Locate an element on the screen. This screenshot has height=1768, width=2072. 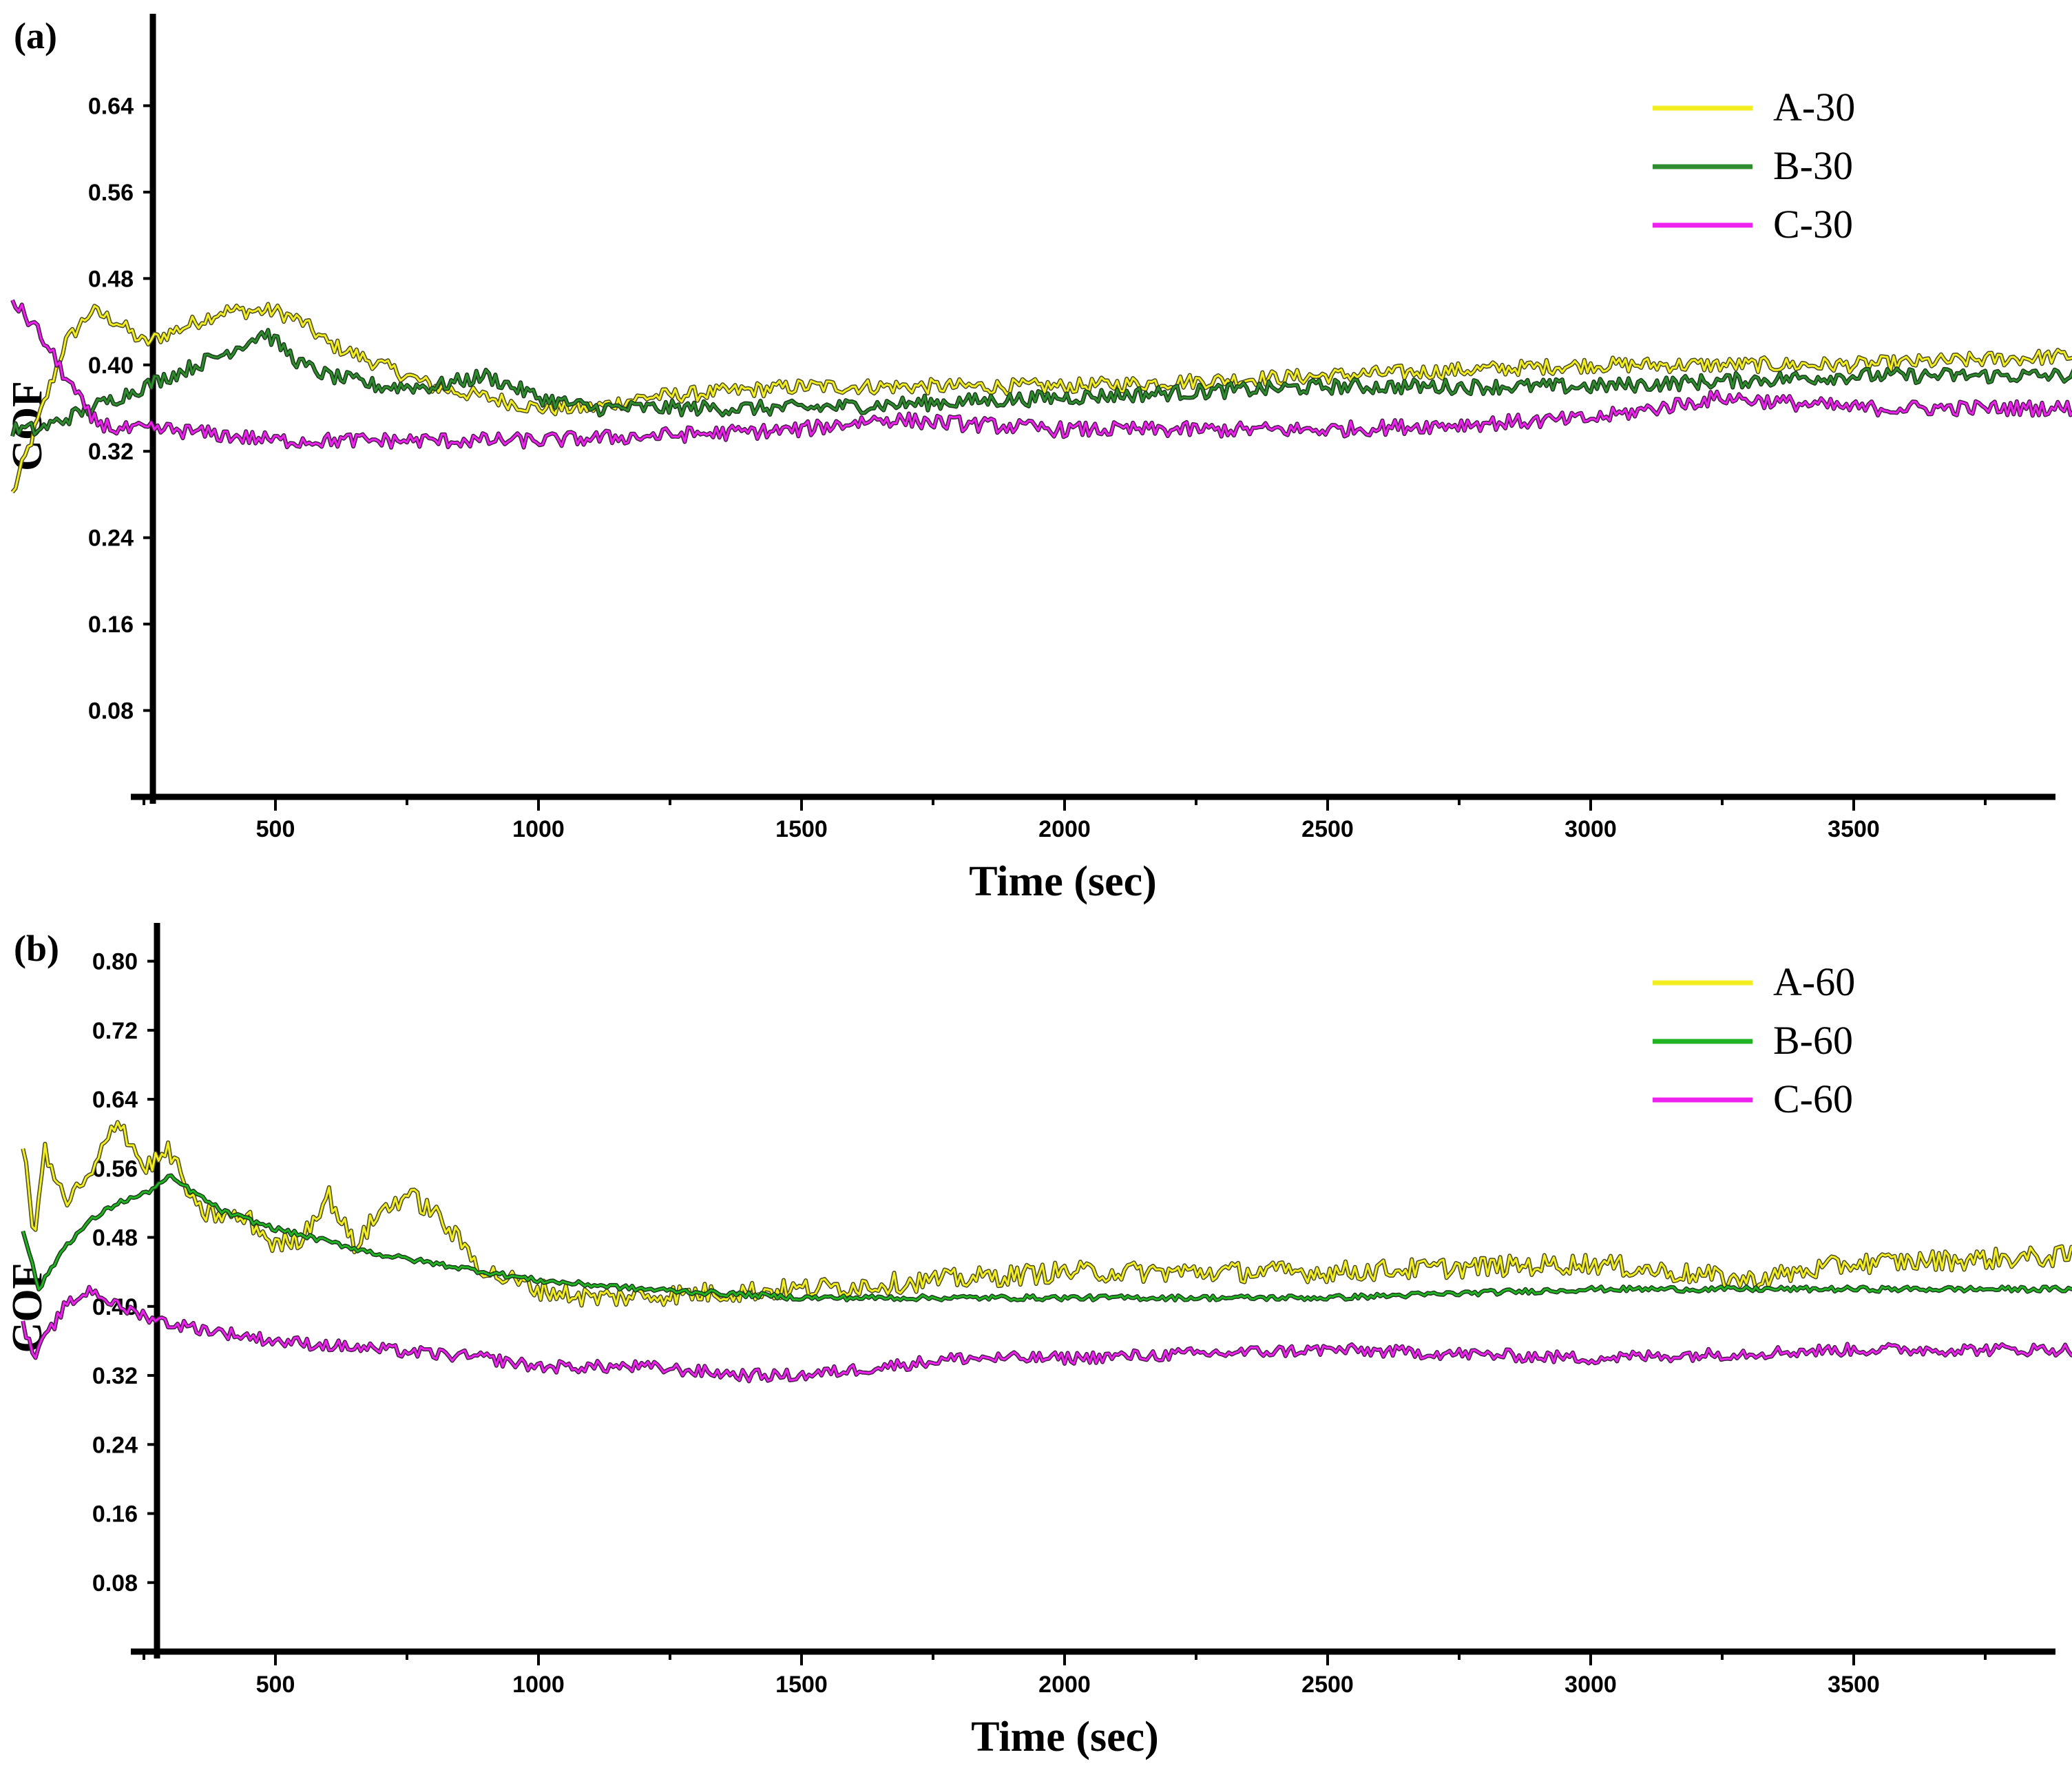
legend-label: B-60 is located at coordinates (1813, 1040).